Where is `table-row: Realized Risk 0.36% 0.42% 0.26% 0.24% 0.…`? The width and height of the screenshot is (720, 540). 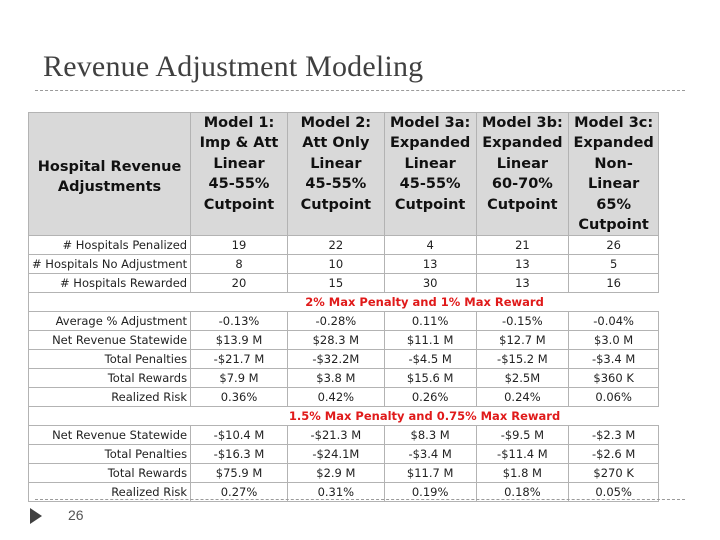
table-row: Realized Risk 0.36% 0.42% 0.26% 0.24% 0.… is located at coordinates (343, 397).